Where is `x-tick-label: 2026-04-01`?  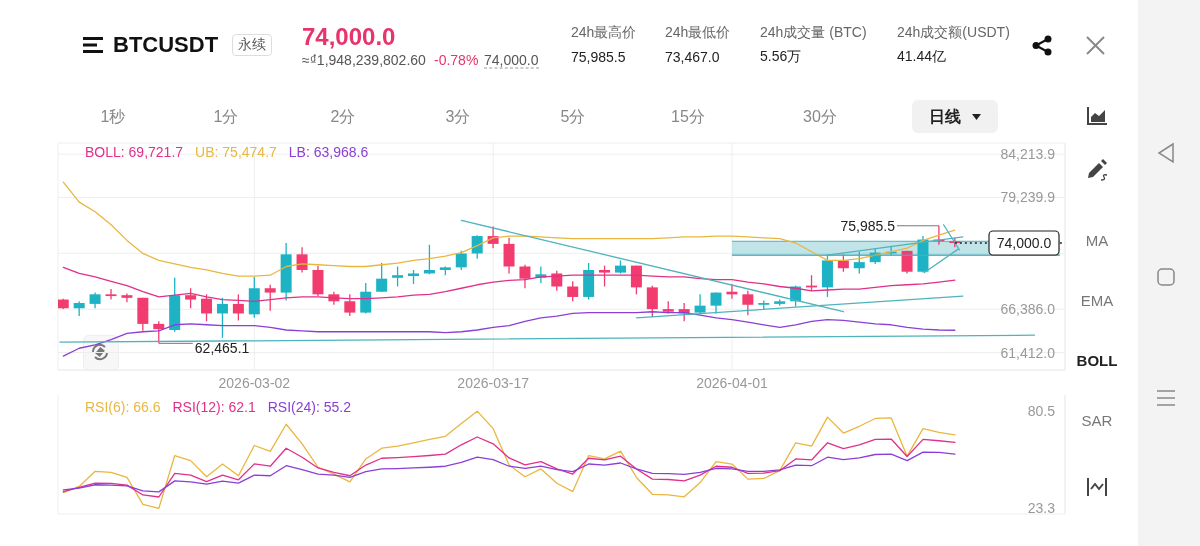
x-tick-label: 2026-04-01 is located at coordinates (732, 382).